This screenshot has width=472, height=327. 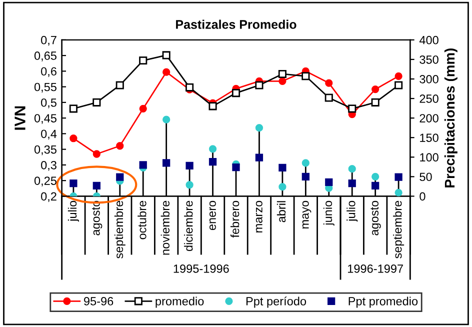 What do you see at coordinates (375, 268) in the screenshot?
I see `text: 1996-1997` at bounding box center [375, 268].